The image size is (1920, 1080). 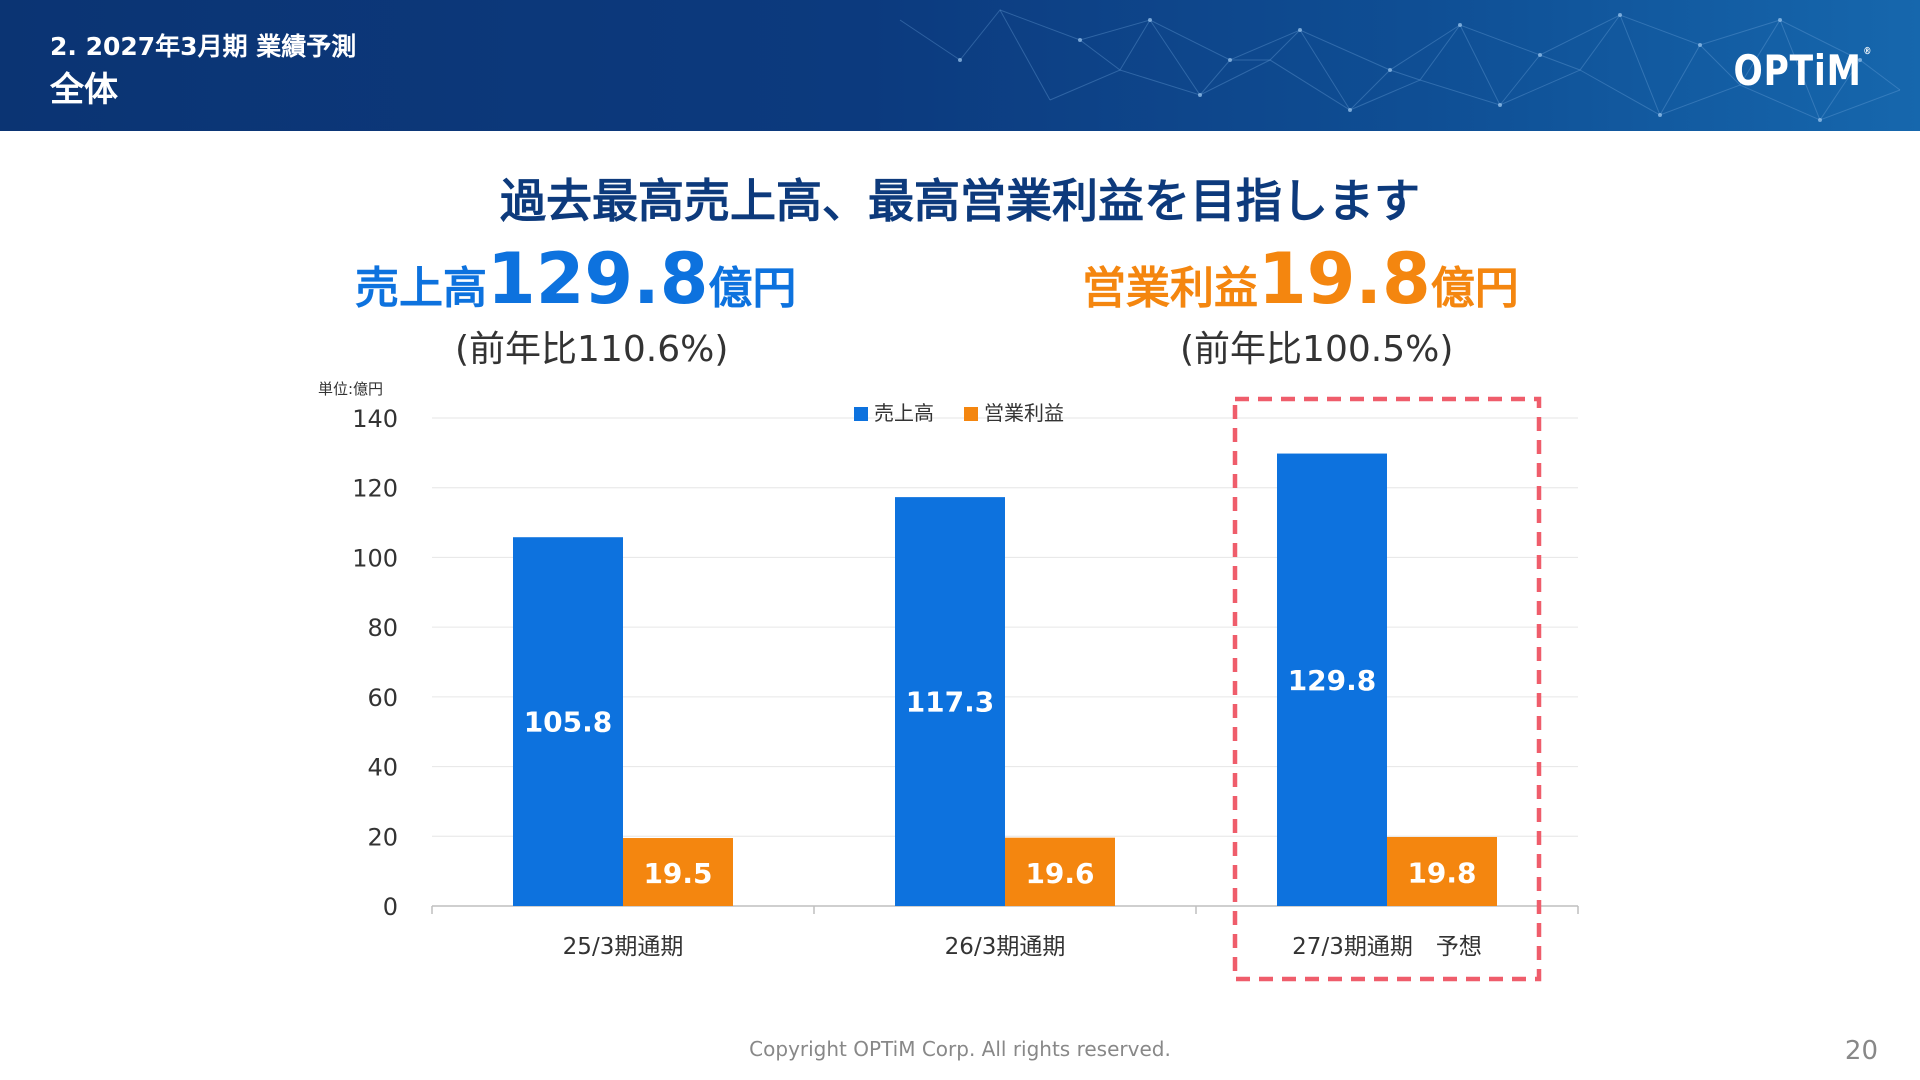 What do you see at coordinates (1317, 349) in the screenshot?
I see `kpi-profit-yoy: (前年比100.5%)` at bounding box center [1317, 349].